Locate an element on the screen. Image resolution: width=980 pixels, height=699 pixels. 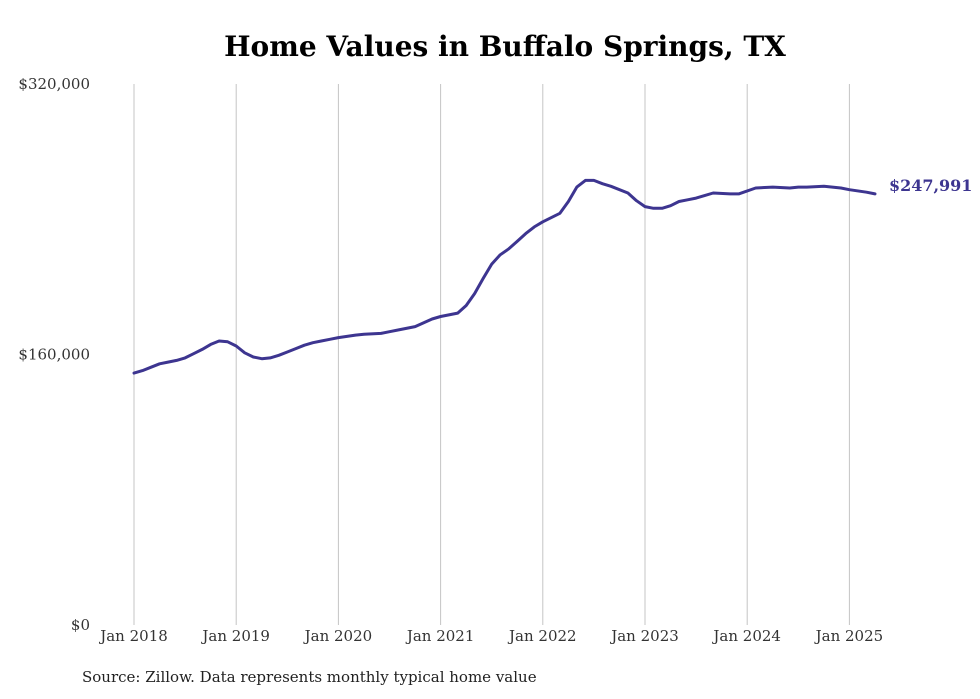
y-tick-label: $320,000 is located at coordinates (54, 84).